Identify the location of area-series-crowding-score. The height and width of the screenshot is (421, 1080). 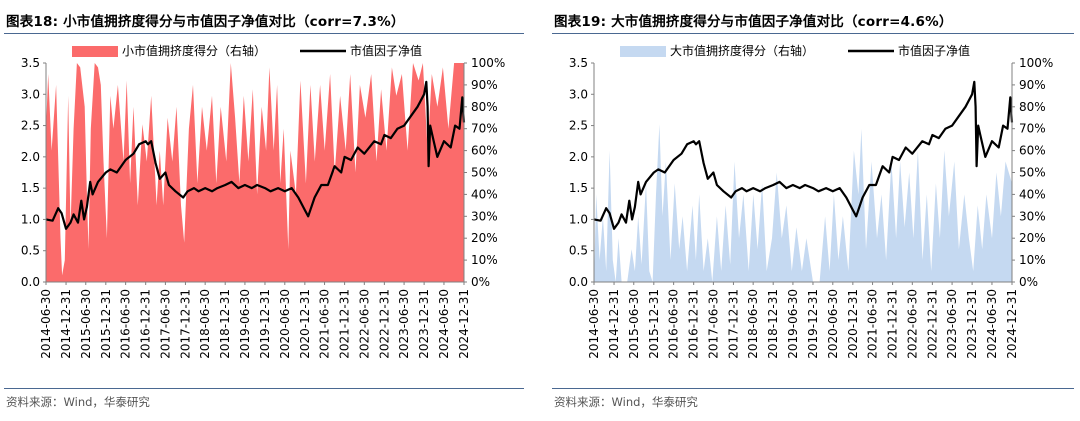
(803, 203).